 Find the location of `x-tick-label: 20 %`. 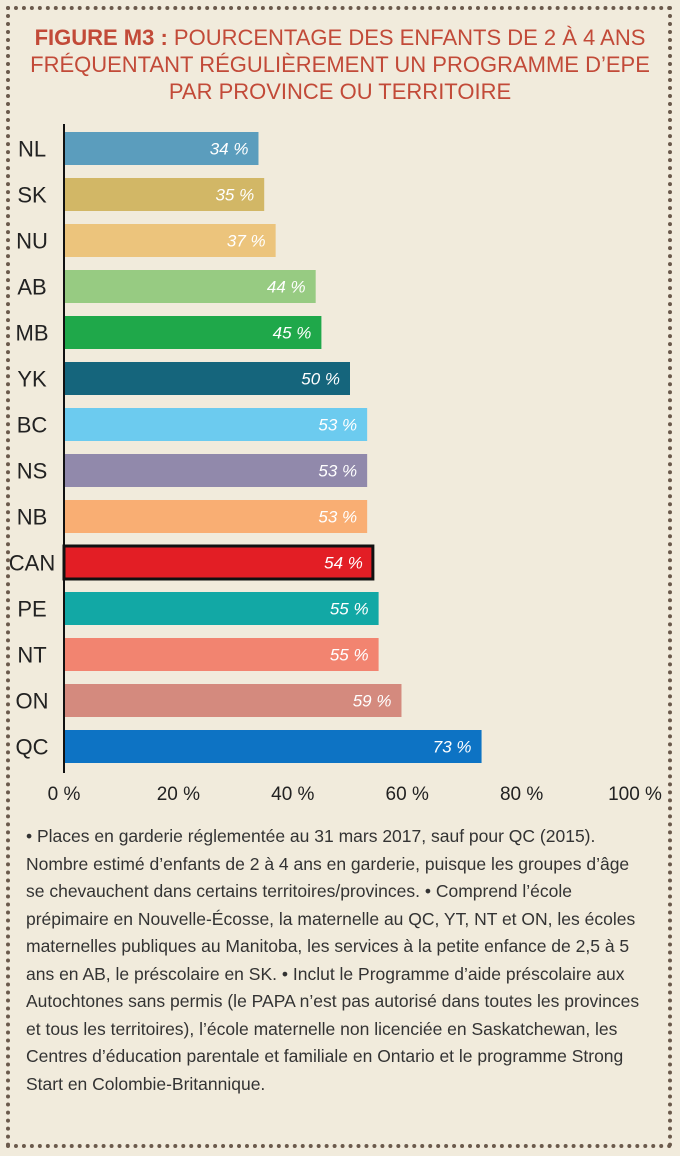

x-tick-label: 20 % is located at coordinates (178, 794).